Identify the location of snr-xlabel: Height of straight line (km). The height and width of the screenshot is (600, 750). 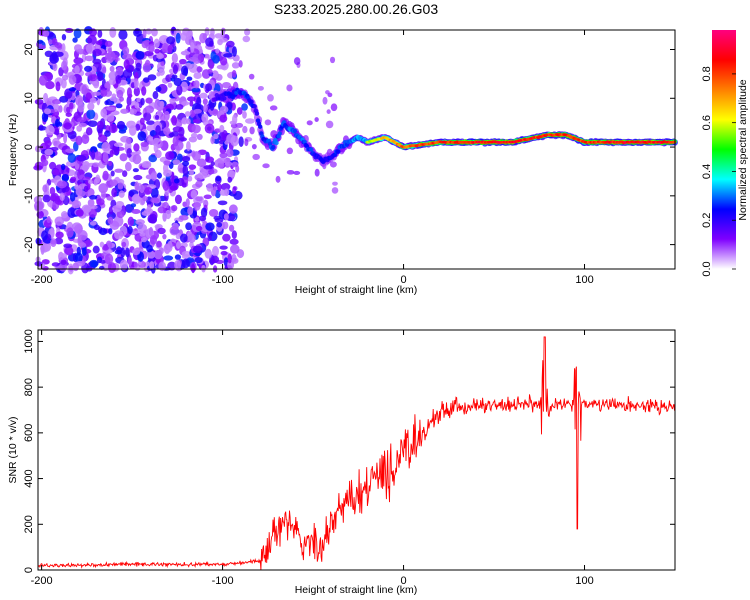
(356, 590).